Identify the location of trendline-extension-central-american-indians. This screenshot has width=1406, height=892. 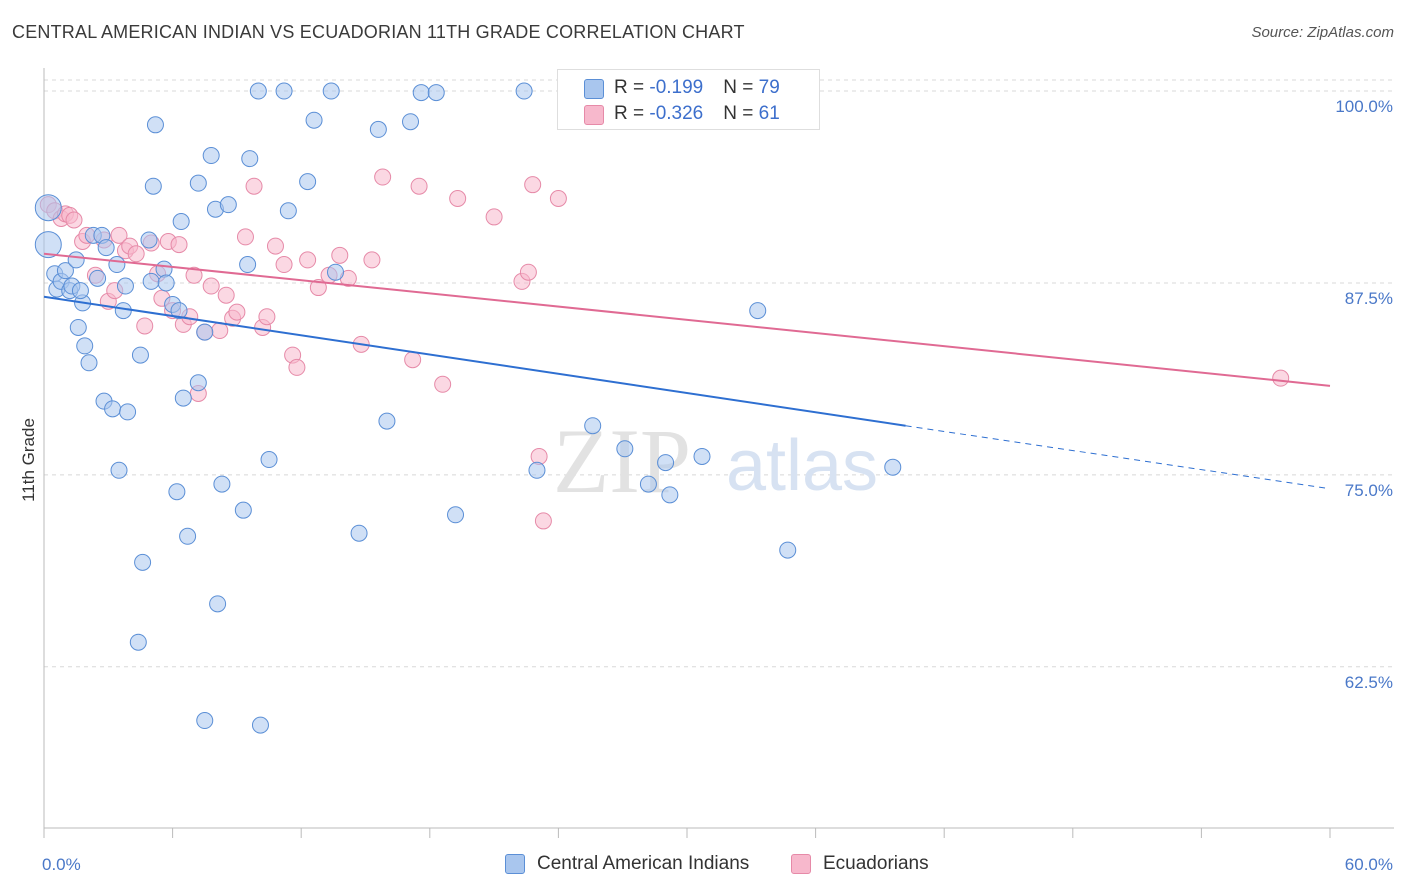
(1118, 457).